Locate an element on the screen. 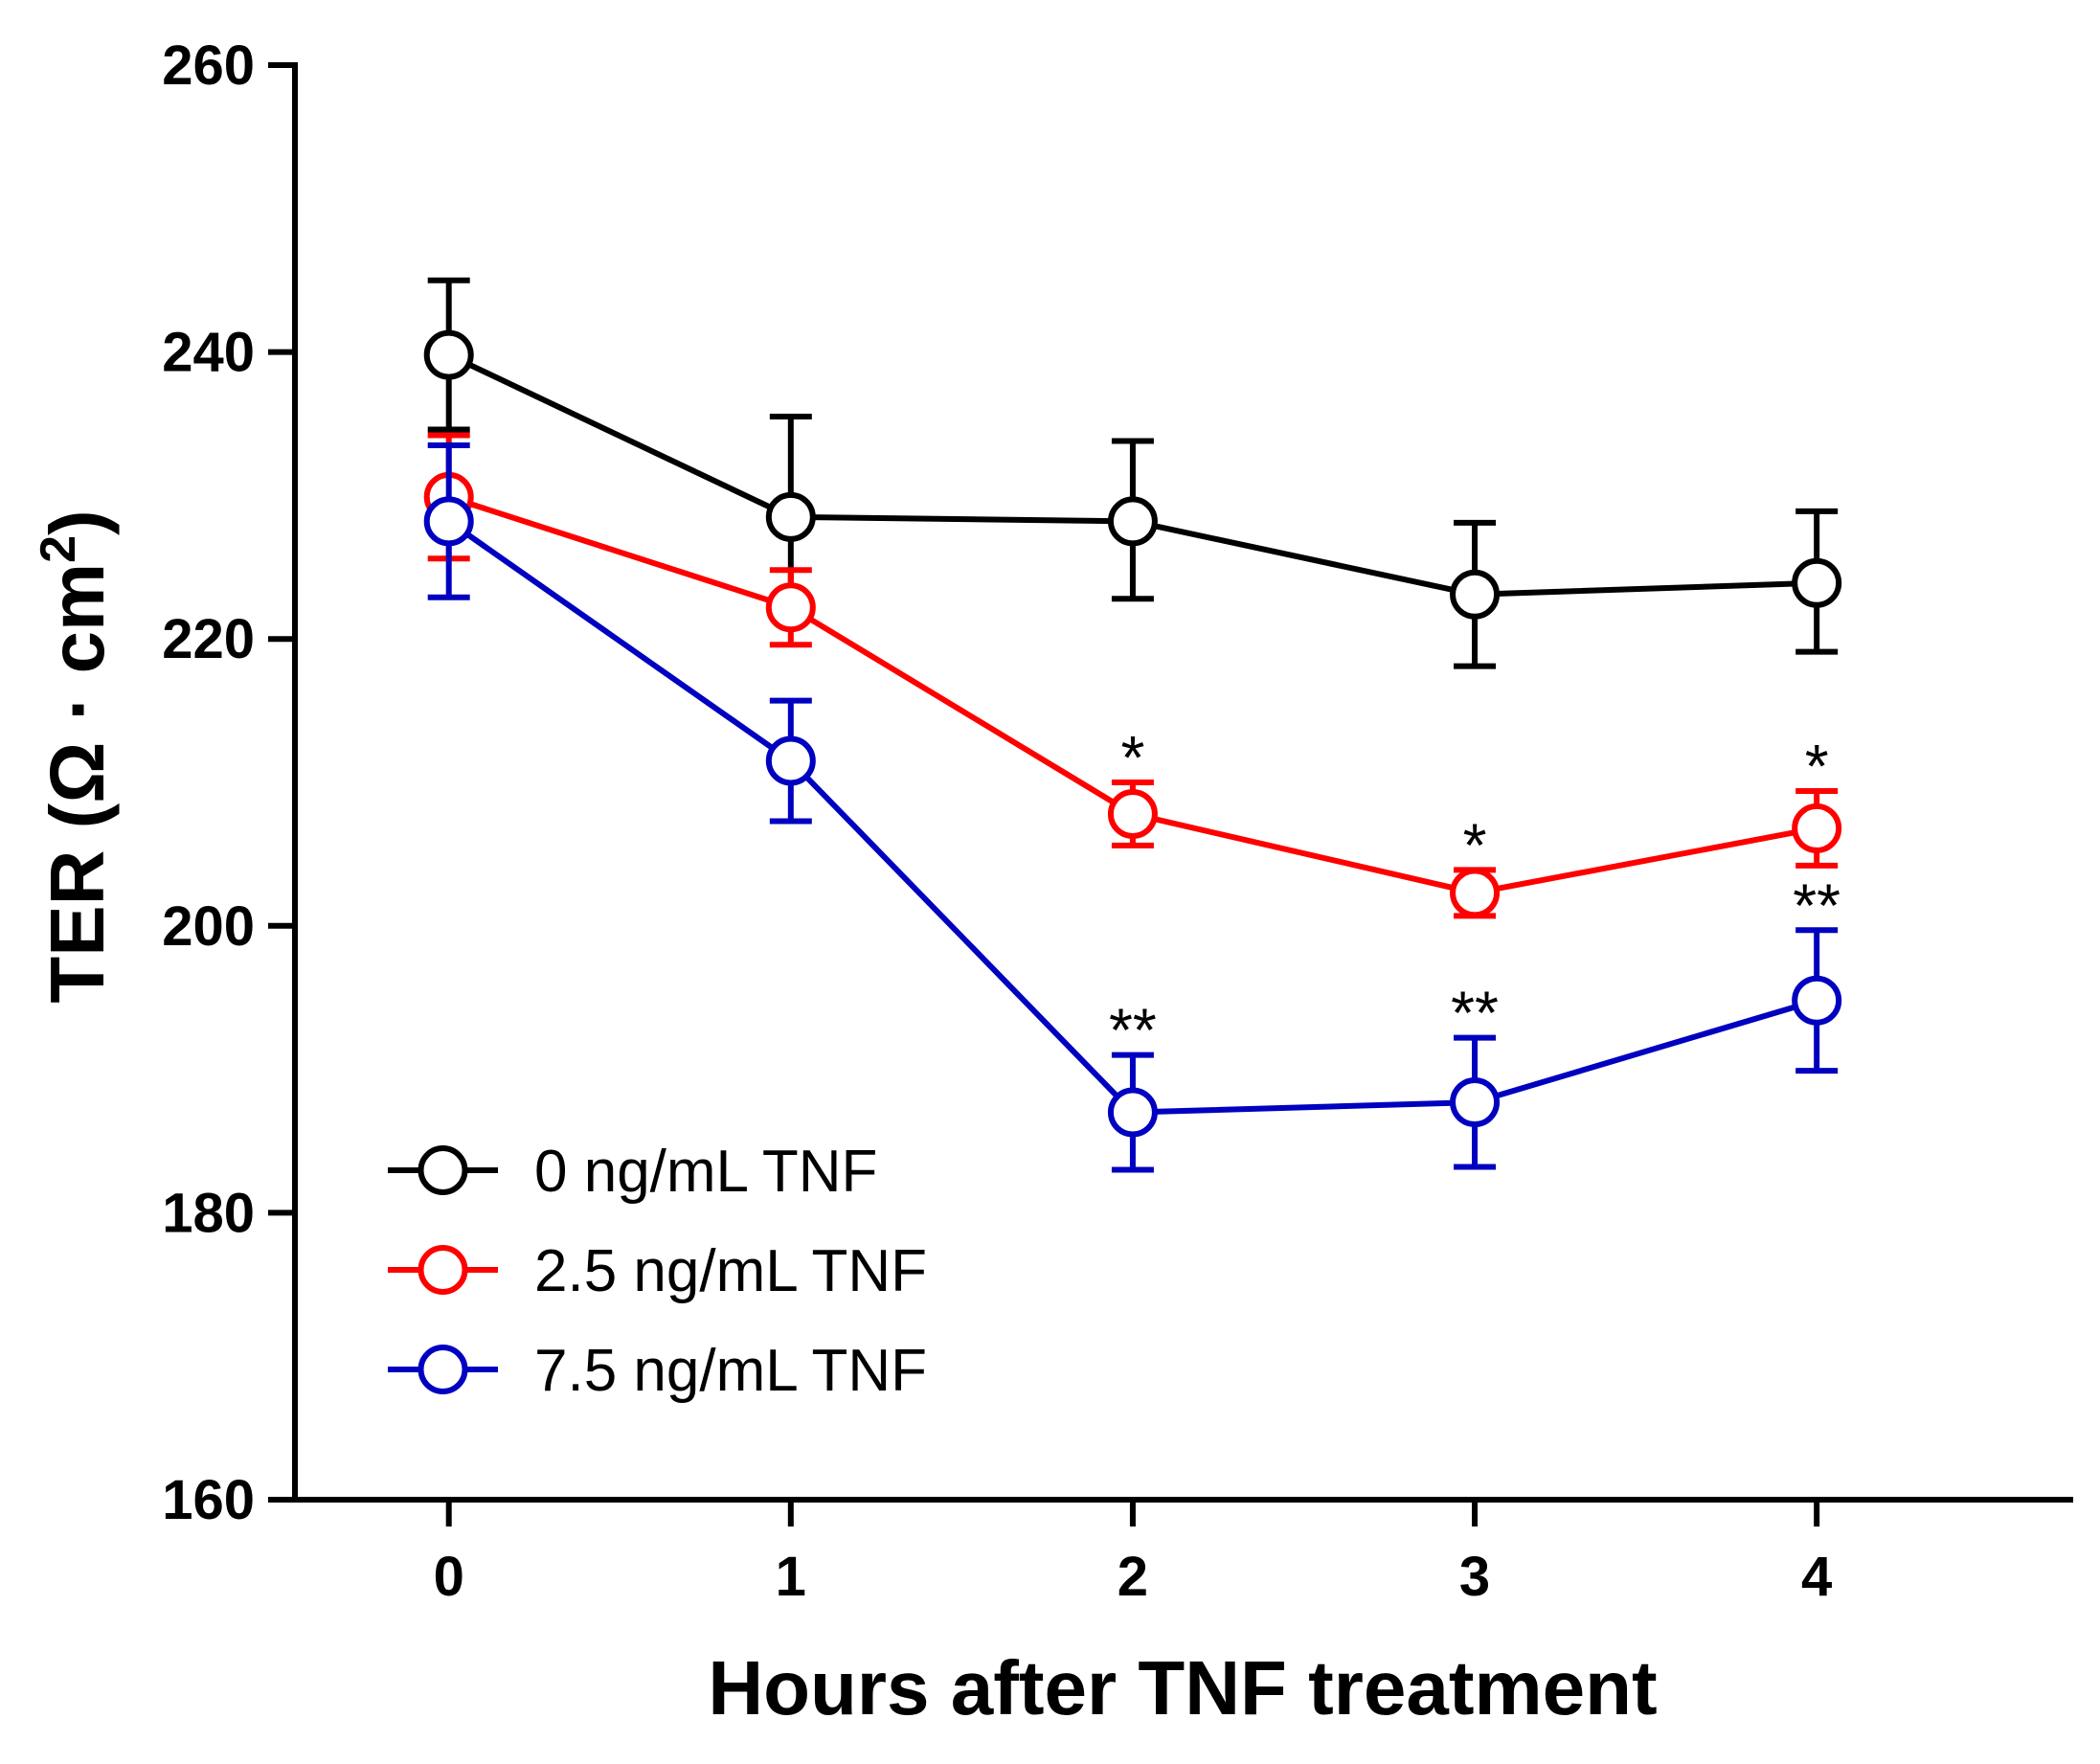 The width and height of the screenshot is (2100, 1764). legend-item: 0 ng/mL TNF is located at coordinates (632, 1172).